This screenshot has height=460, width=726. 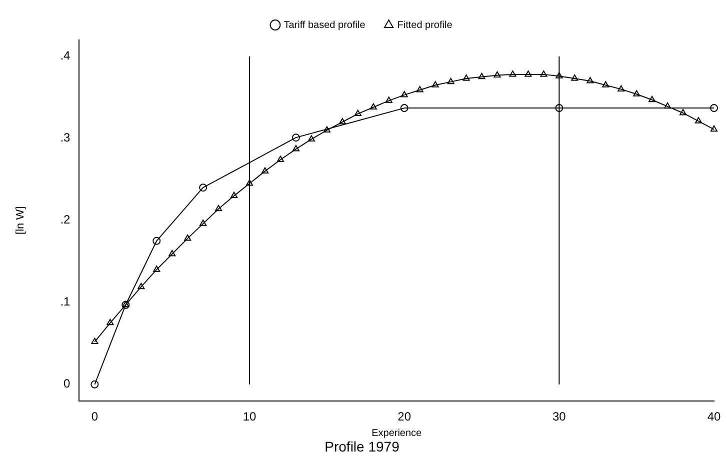 What do you see at coordinates (714, 416) in the screenshot?
I see `x-tick-label: 40` at bounding box center [714, 416].